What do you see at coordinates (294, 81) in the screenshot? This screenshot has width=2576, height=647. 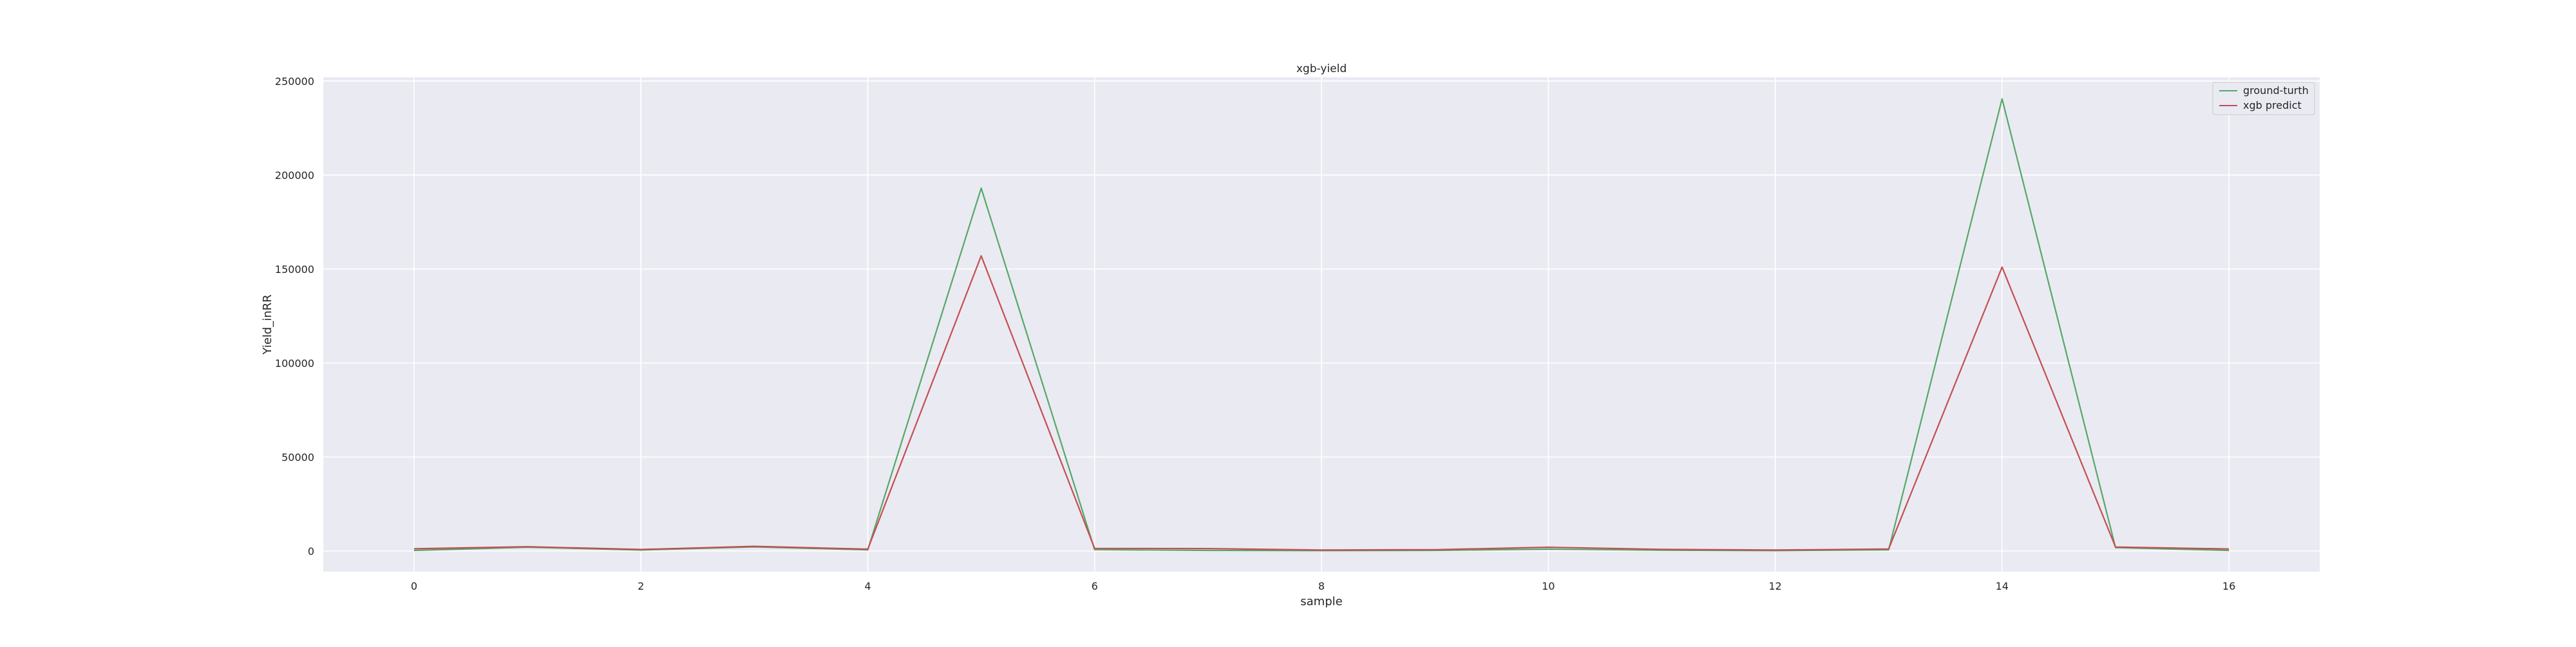 I see `y-tick-label: 250000` at bounding box center [294, 81].